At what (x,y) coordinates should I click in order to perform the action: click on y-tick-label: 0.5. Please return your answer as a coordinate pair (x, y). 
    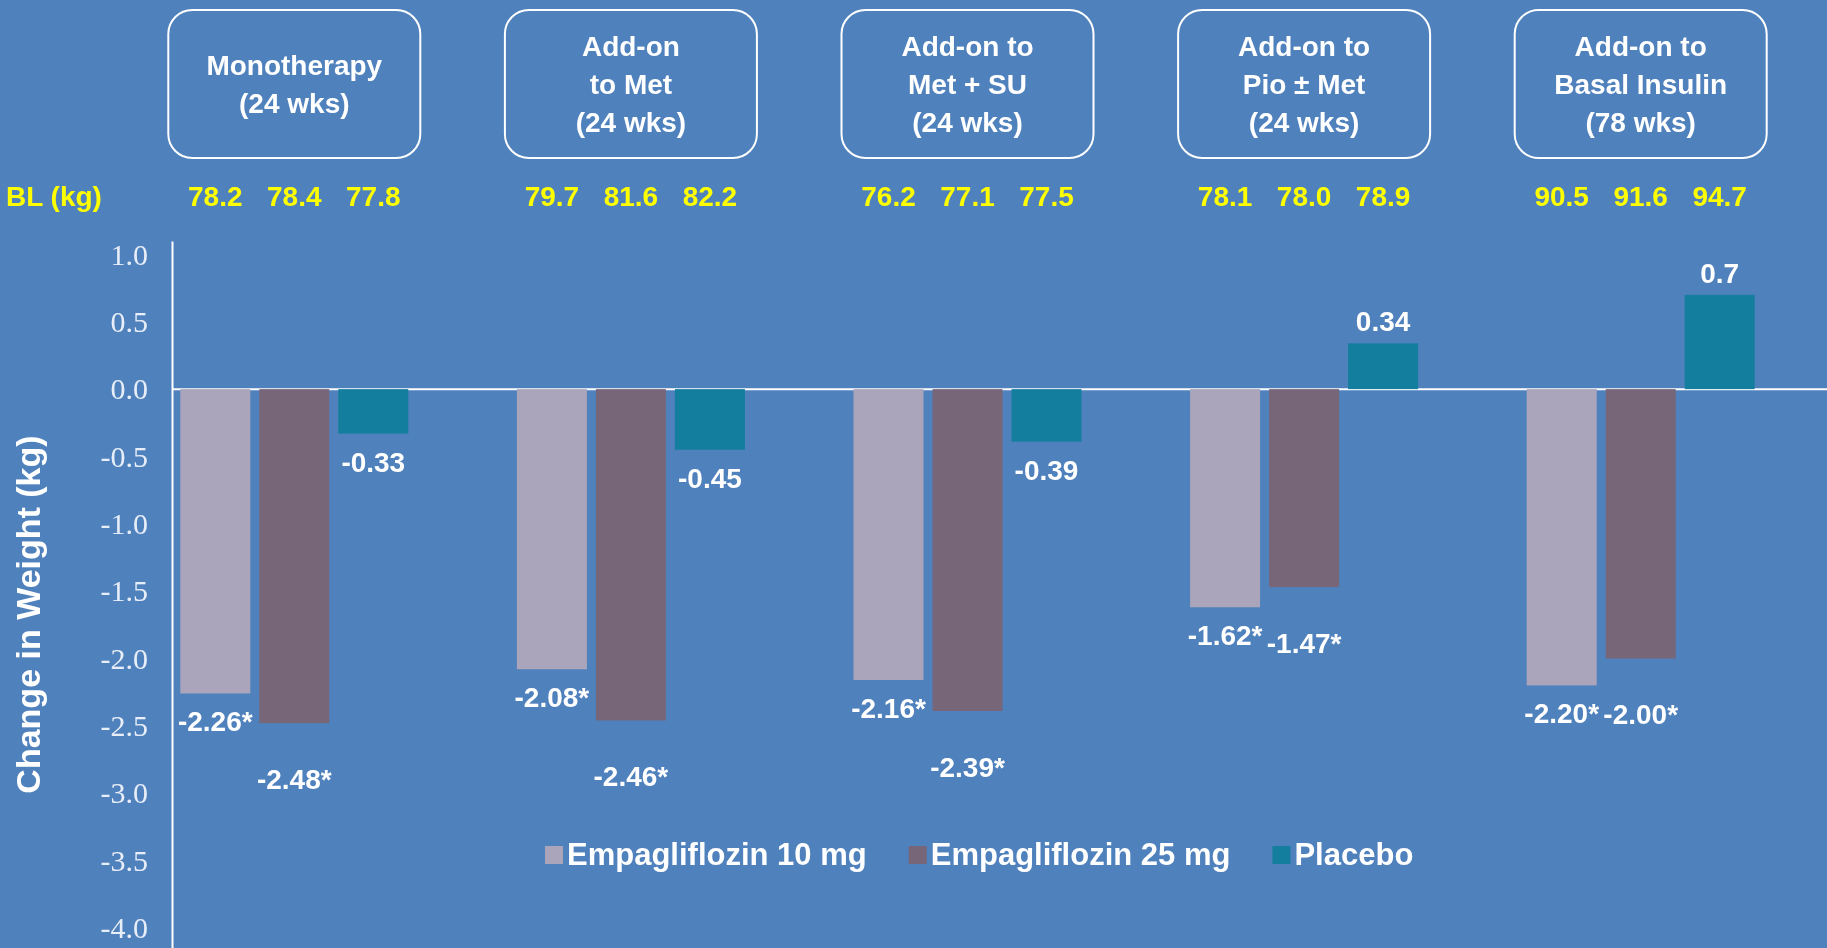
    Looking at the image, I should click on (129, 321).